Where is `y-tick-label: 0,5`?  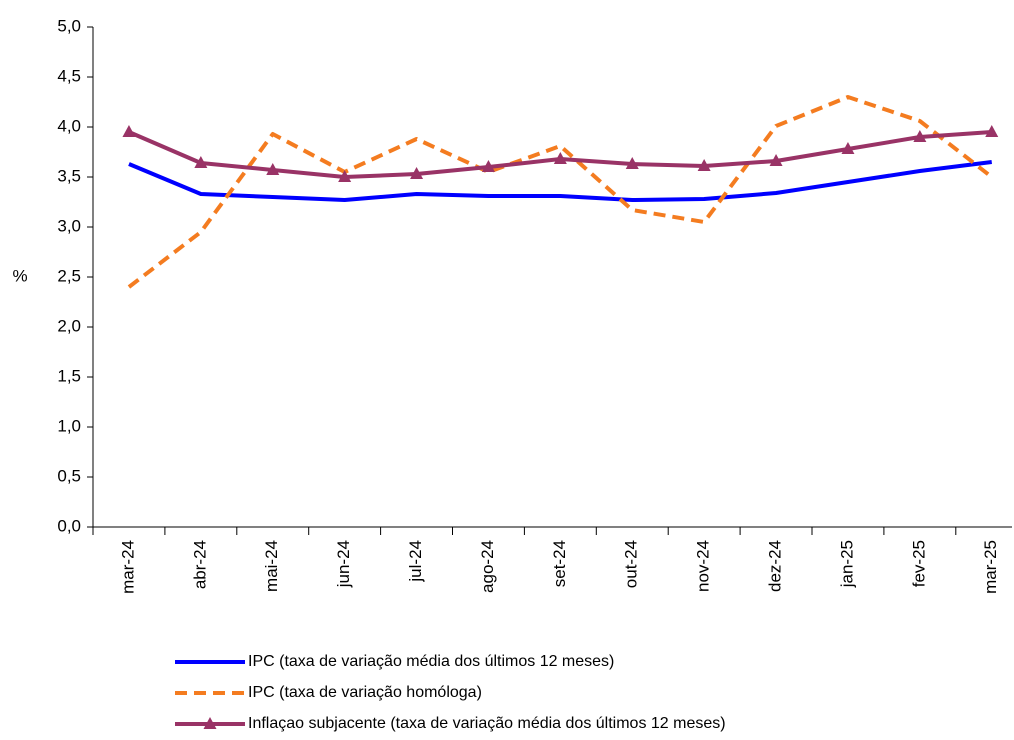
y-tick-label: 0,5 is located at coordinates (69, 475).